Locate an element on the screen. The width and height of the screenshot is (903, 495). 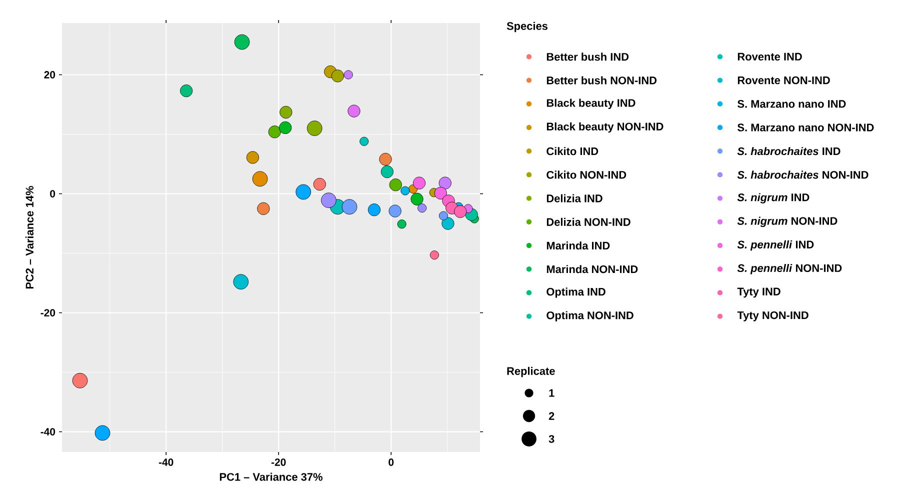
legend-label: Better bush NON-IND is located at coordinates (601, 80).